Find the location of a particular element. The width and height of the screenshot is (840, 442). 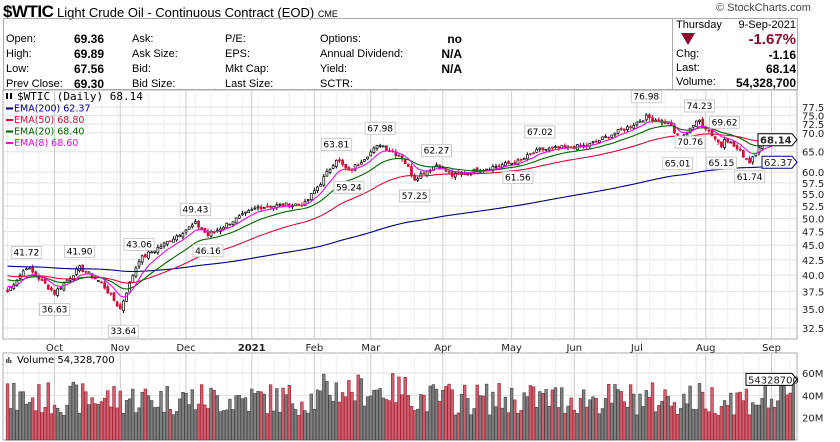

svg-text: 61.74 is located at coordinates (750, 178).